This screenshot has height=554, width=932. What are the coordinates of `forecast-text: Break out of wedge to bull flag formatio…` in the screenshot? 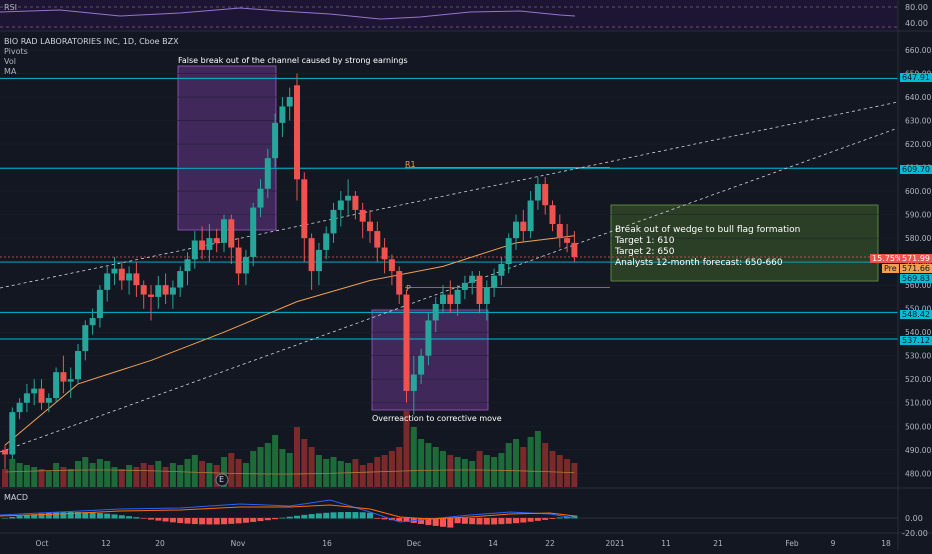 It's located at (707, 247).